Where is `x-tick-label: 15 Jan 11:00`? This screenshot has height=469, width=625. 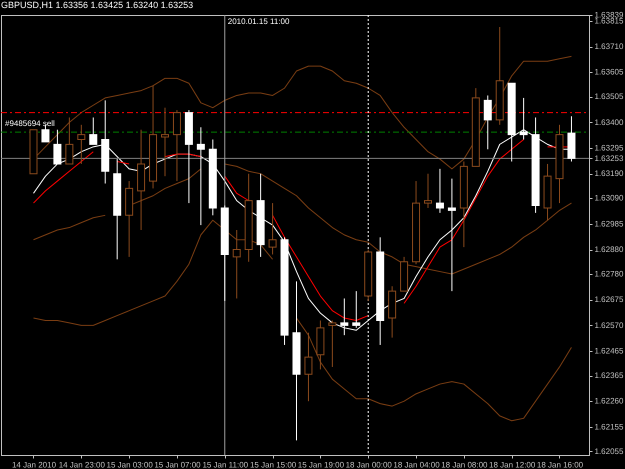 x-tick-label: 15 Jan 11:00 is located at coordinates (225, 464).